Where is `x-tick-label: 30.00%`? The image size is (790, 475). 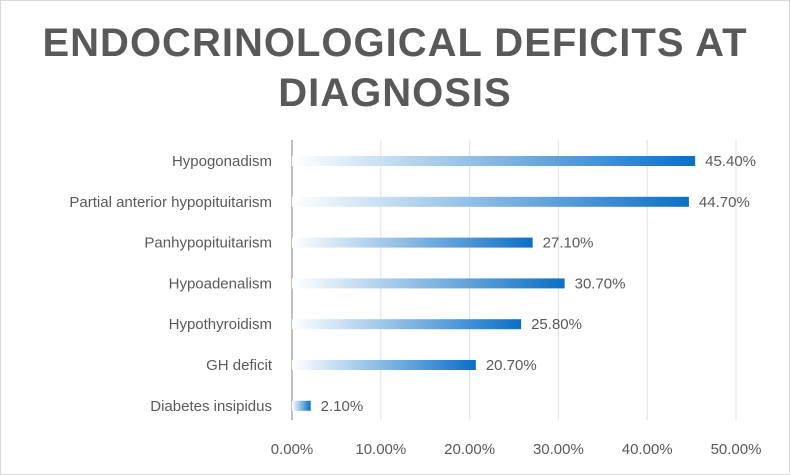
x-tick-label: 30.00% is located at coordinates (558, 449).